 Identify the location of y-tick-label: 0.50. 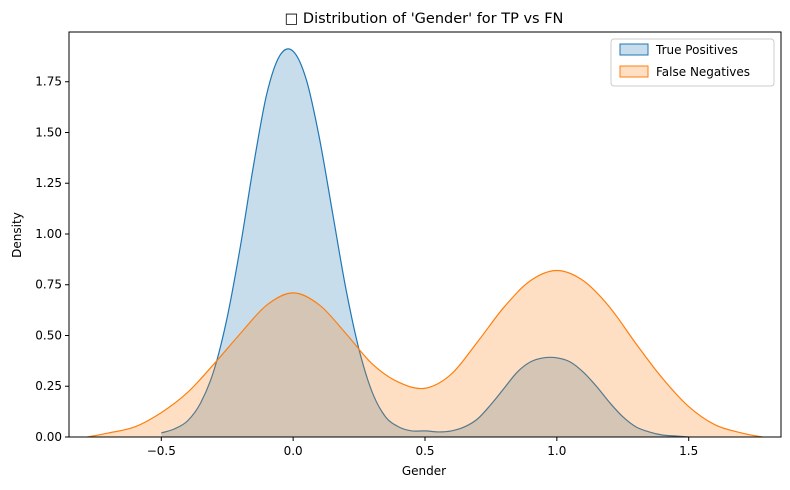
(48, 335).